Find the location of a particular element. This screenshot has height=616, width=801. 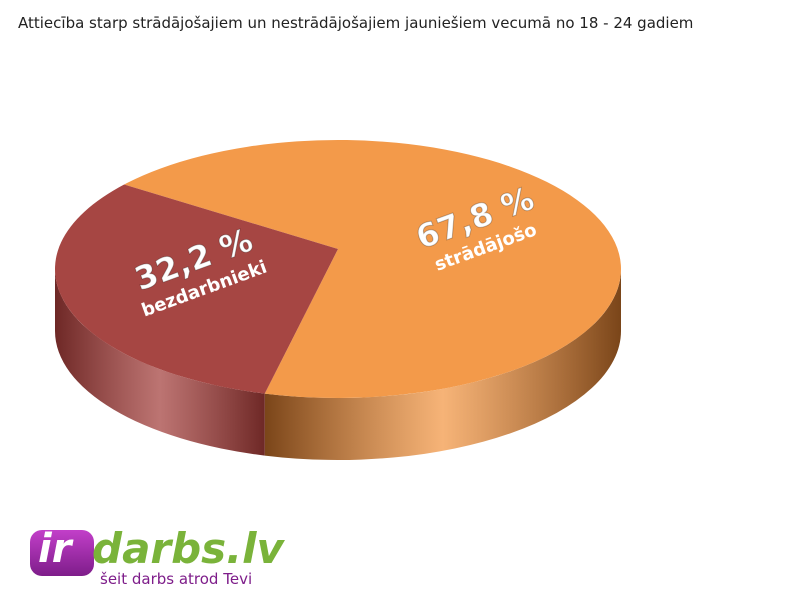

logo-box is located at coordinates (62, 553).